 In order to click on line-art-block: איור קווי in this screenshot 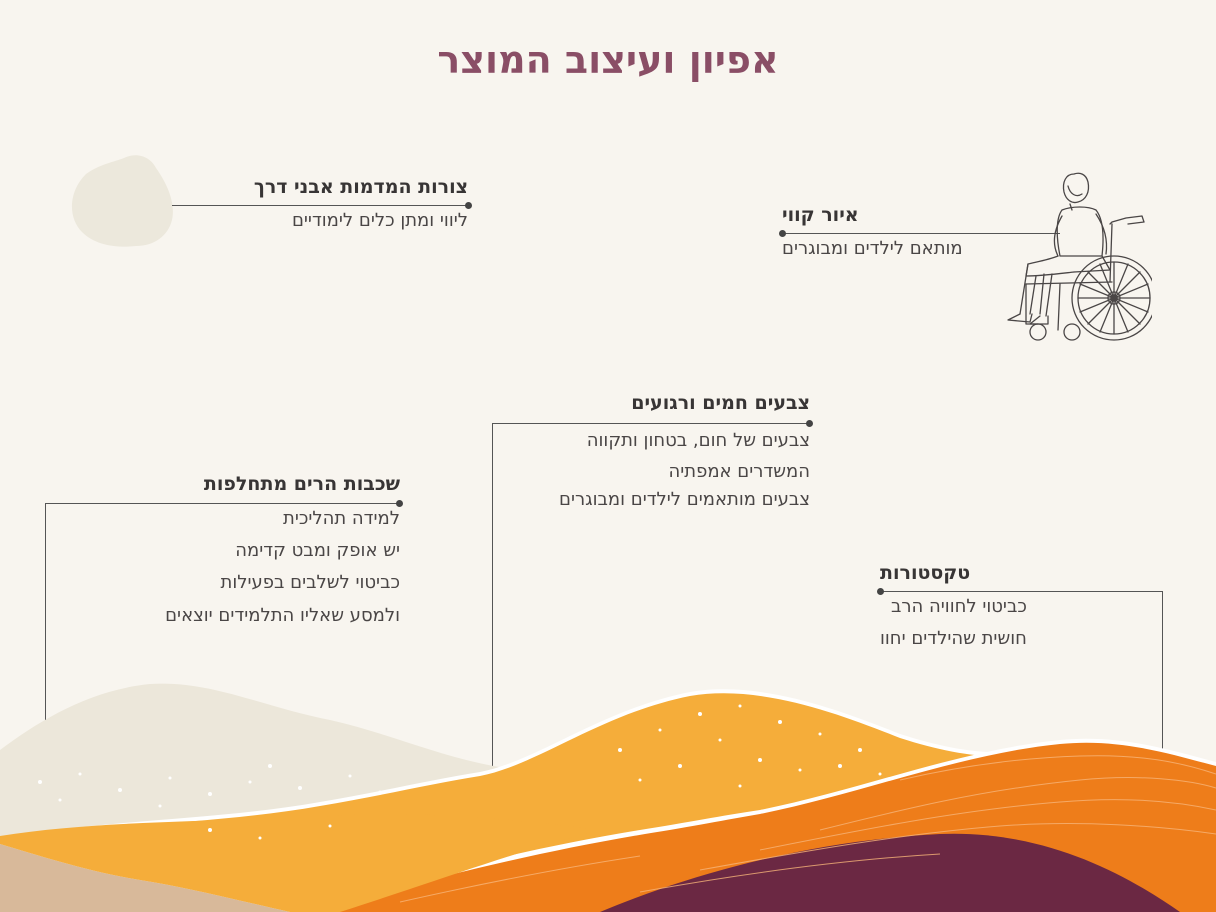, I will do `click(820, 215)`.